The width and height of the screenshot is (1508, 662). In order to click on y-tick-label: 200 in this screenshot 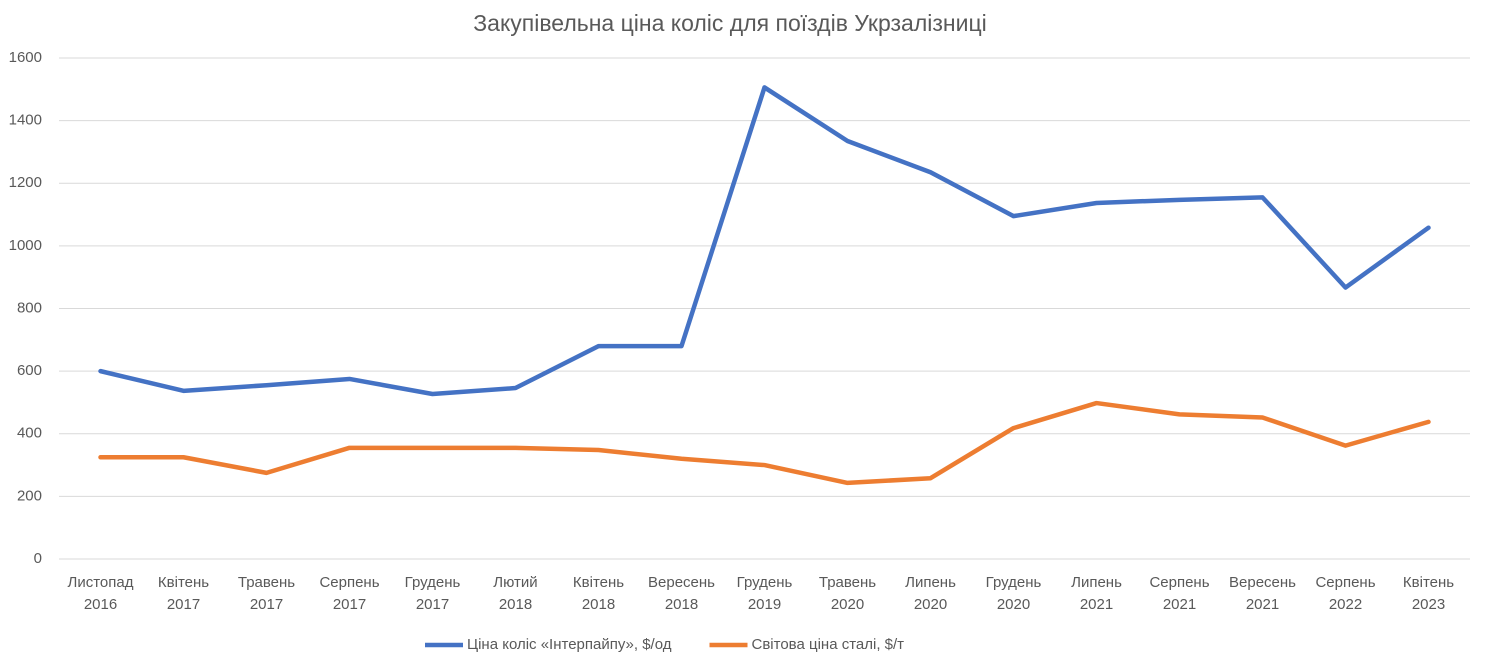, I will do `click(29, 495)`.